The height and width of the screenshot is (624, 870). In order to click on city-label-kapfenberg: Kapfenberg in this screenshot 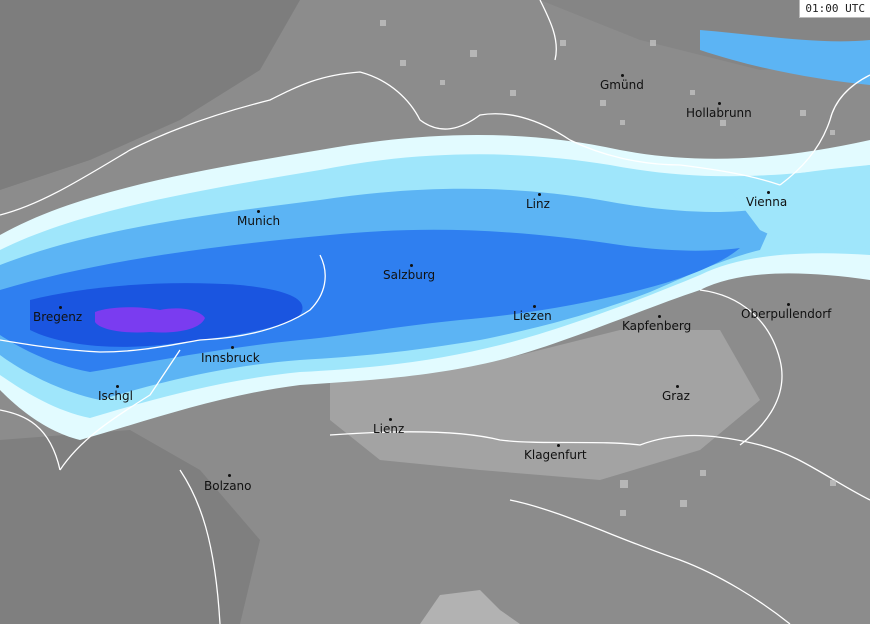, I will do `click(657, 326)`.